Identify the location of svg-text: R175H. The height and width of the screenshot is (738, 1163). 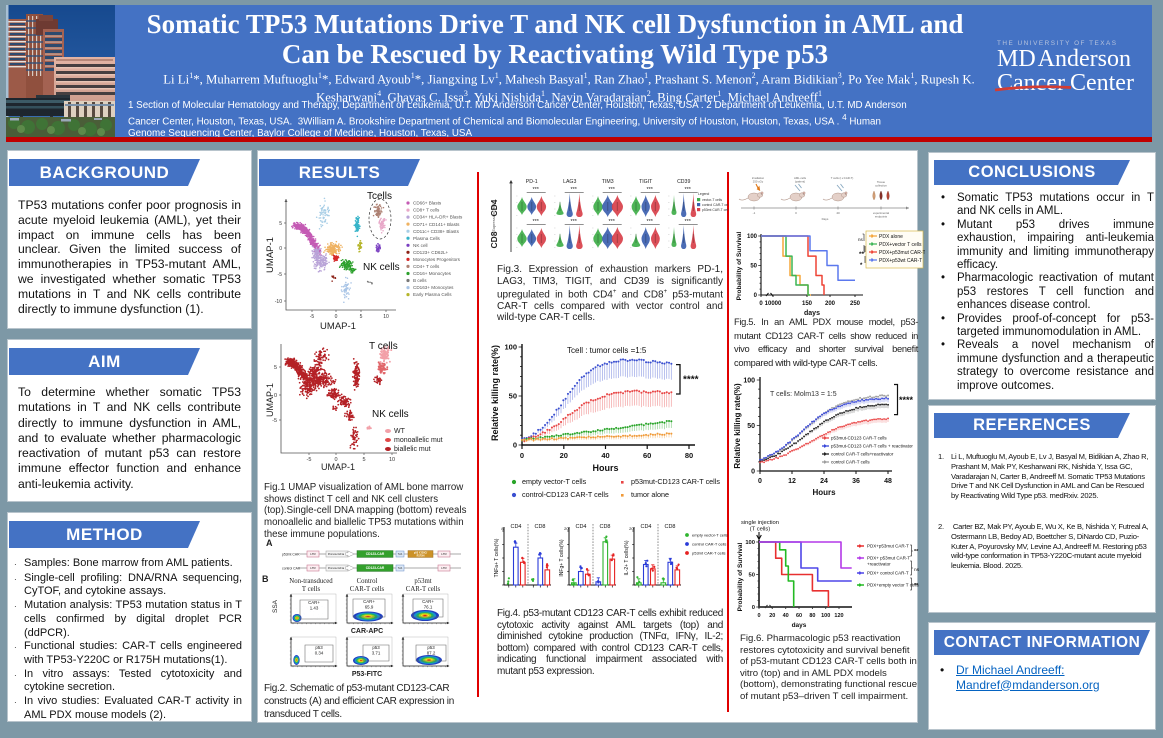
(421, 556).